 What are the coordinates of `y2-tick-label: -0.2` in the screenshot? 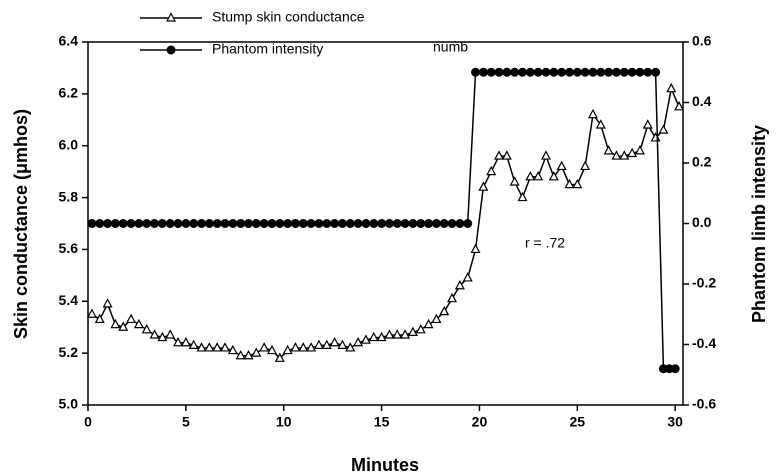 It's located at (704, 283).